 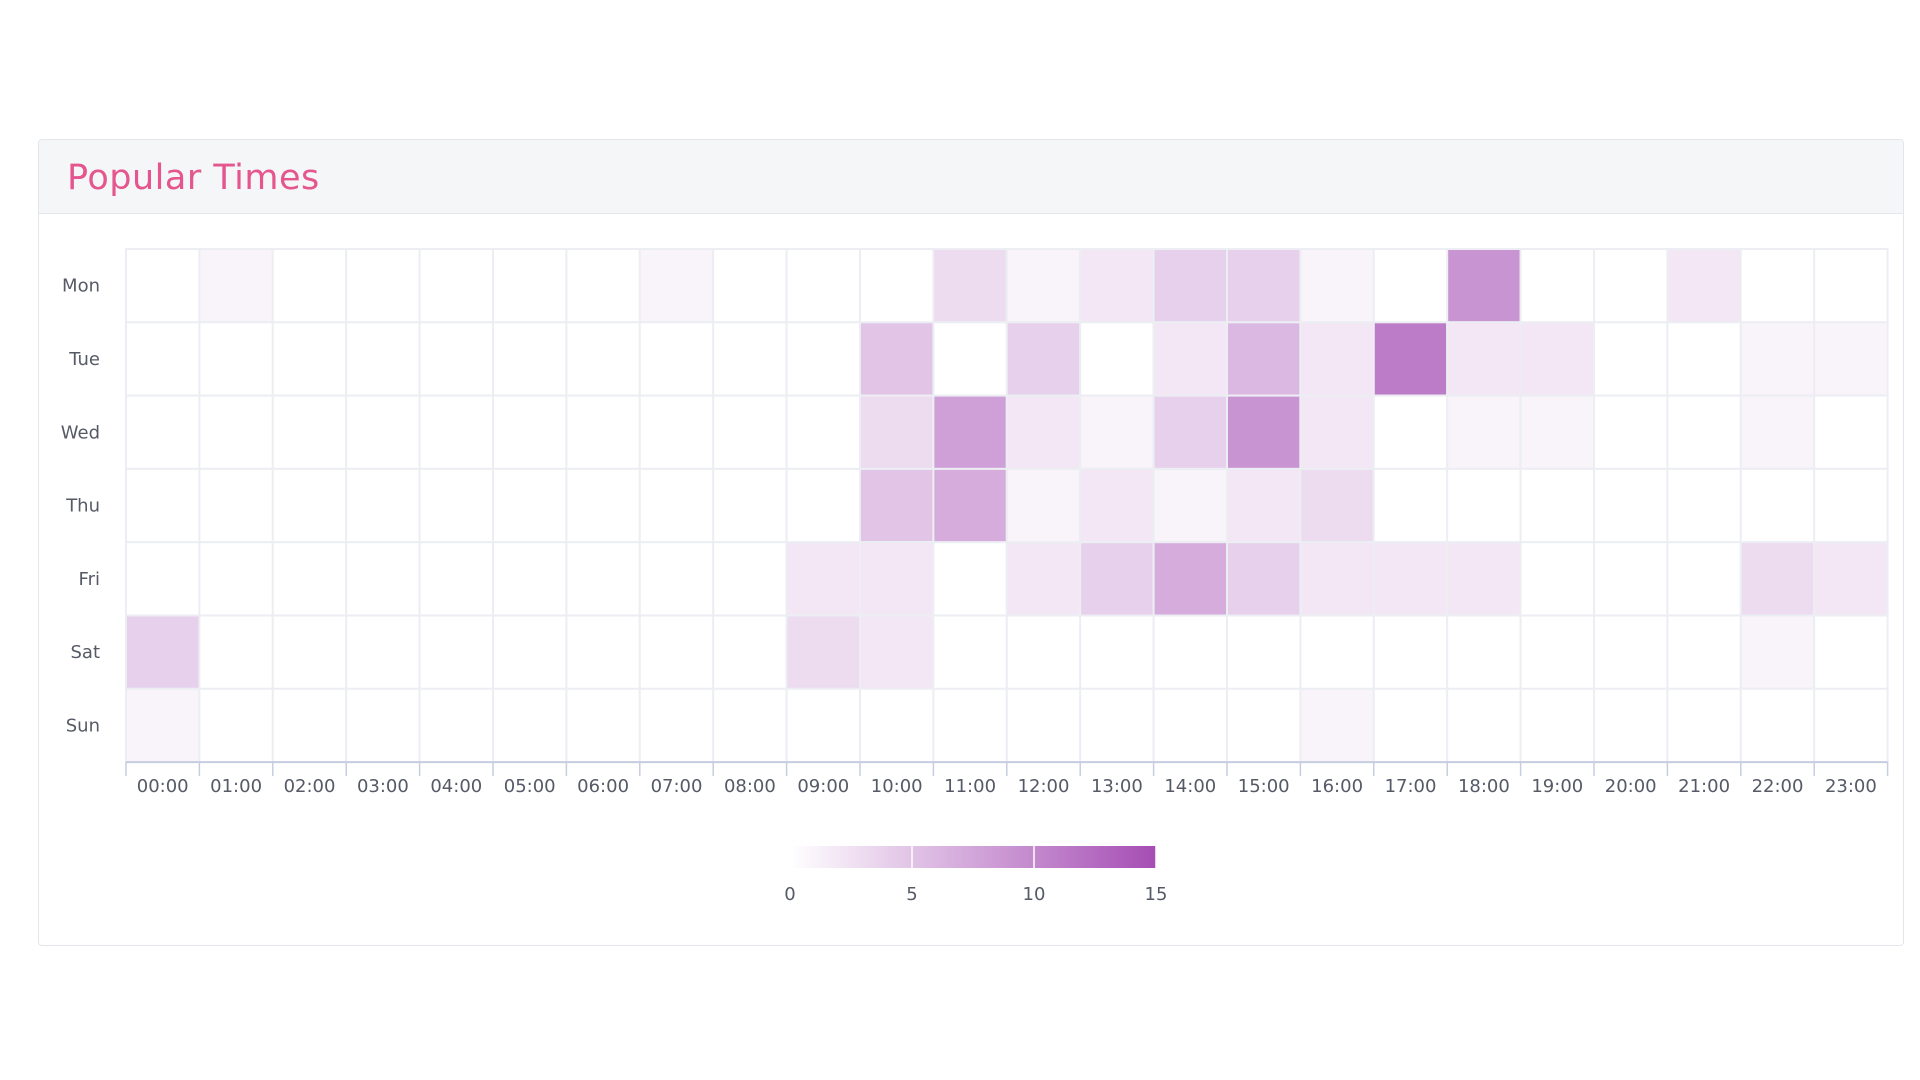 I want to click on x-axis-label: 15:00, so click(x=1264, y=786).